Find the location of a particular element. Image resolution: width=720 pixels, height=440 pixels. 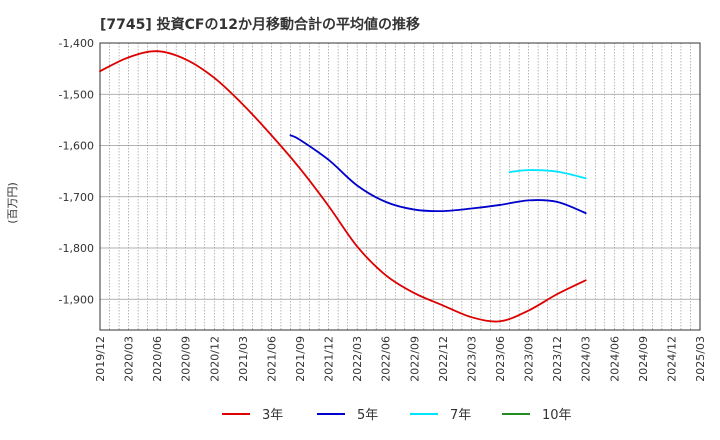

x-tick-label: 2023/03 is located at coordinates (471, 359).